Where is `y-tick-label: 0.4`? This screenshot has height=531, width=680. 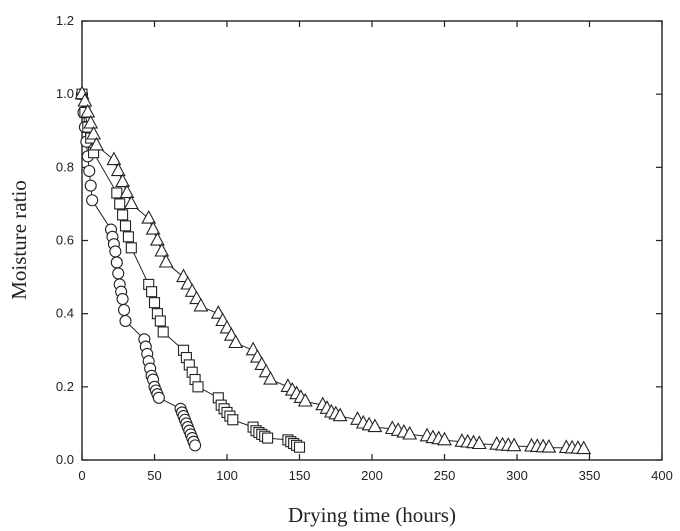
y-tick-label: 0.4 is located at coordinates (65, 313).